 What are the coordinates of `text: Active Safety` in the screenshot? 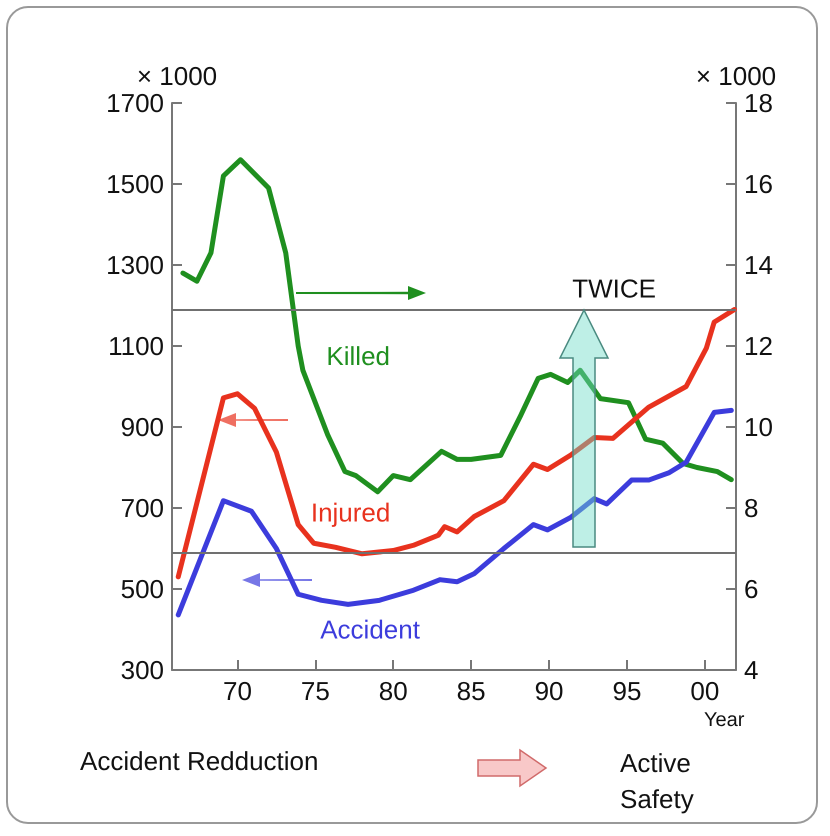 It's located at (657, 781).